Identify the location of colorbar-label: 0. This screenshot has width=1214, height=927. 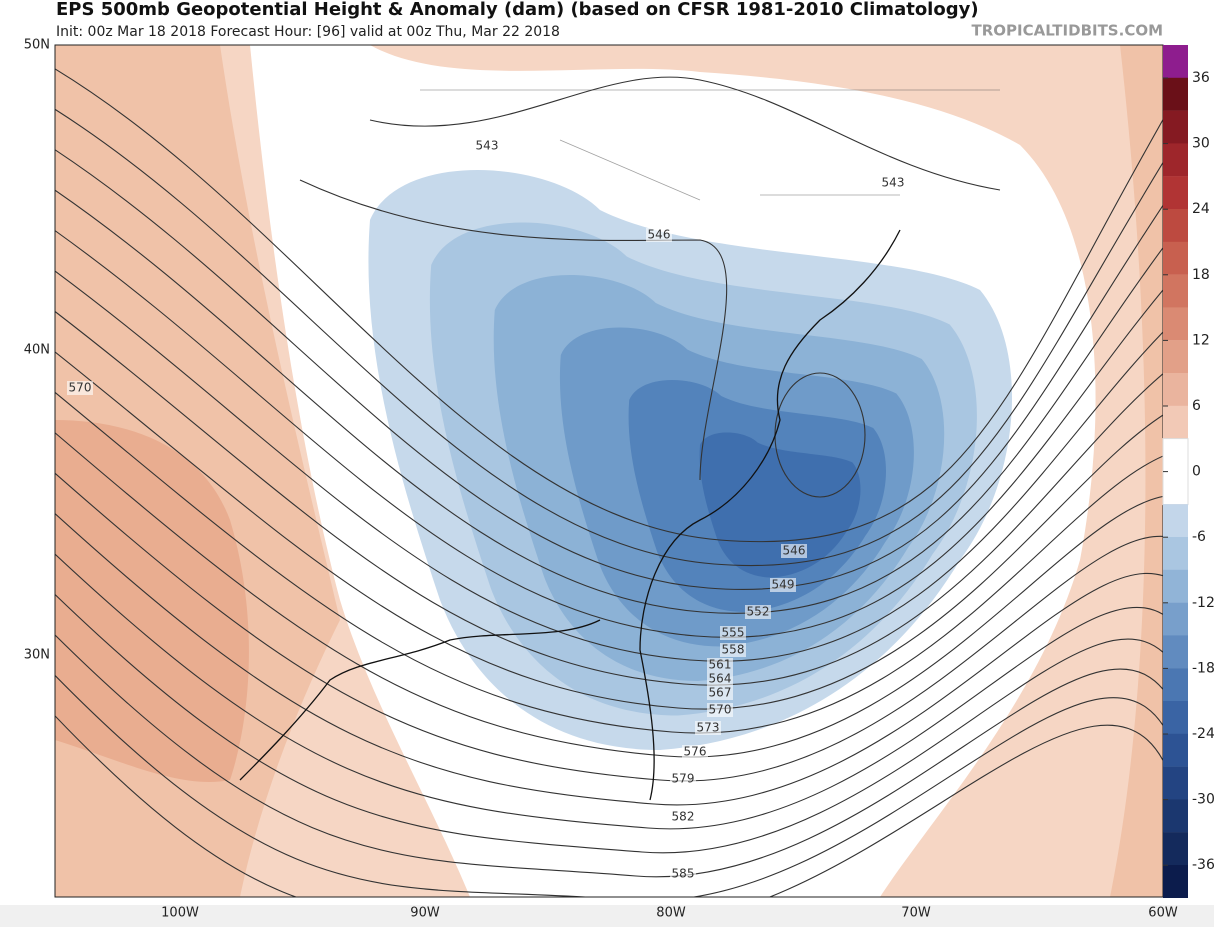
(1196, 472).